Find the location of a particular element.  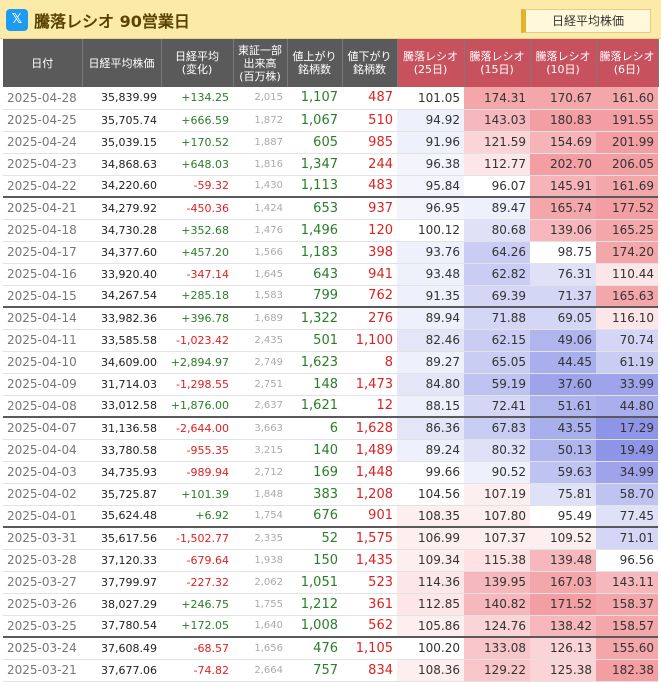

nikkei-average-button: 日経平均株価 is located at coordinates (586, 21).